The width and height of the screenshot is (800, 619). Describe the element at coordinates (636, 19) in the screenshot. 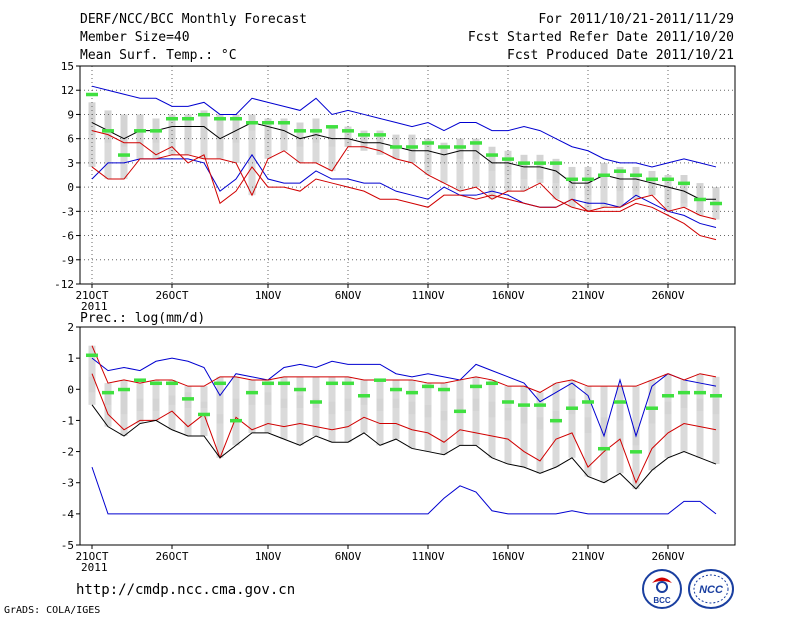

I see `forecast-range: For 2011/10/21-2011/11/29` at that location.